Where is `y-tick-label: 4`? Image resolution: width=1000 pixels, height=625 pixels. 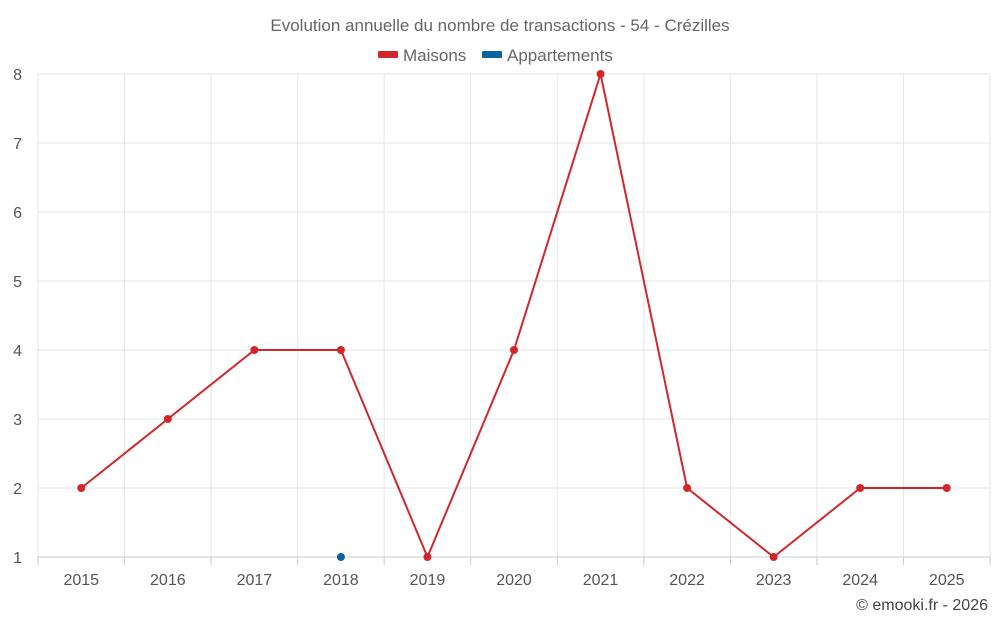 y-tick-label: 4 is located at coordinates (17, 351).